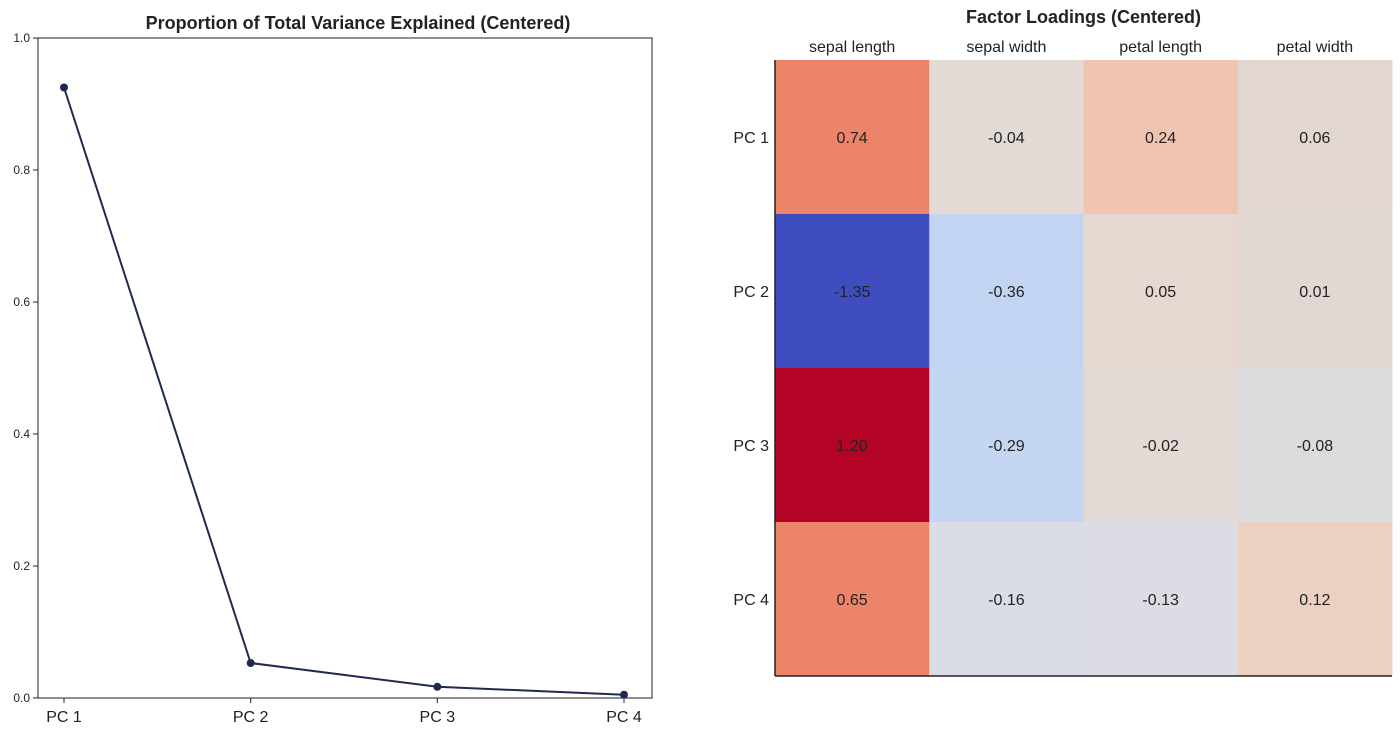 The height and width of the screenshot is (731, 1400). I want to click on cell-value-label: -0.16, so click(1006, 600).